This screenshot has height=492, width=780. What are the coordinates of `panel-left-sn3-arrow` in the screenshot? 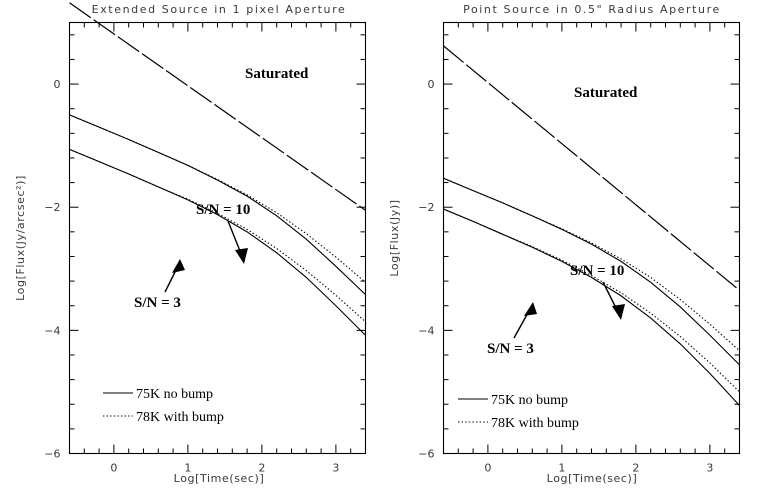 It's located at (174, 276).